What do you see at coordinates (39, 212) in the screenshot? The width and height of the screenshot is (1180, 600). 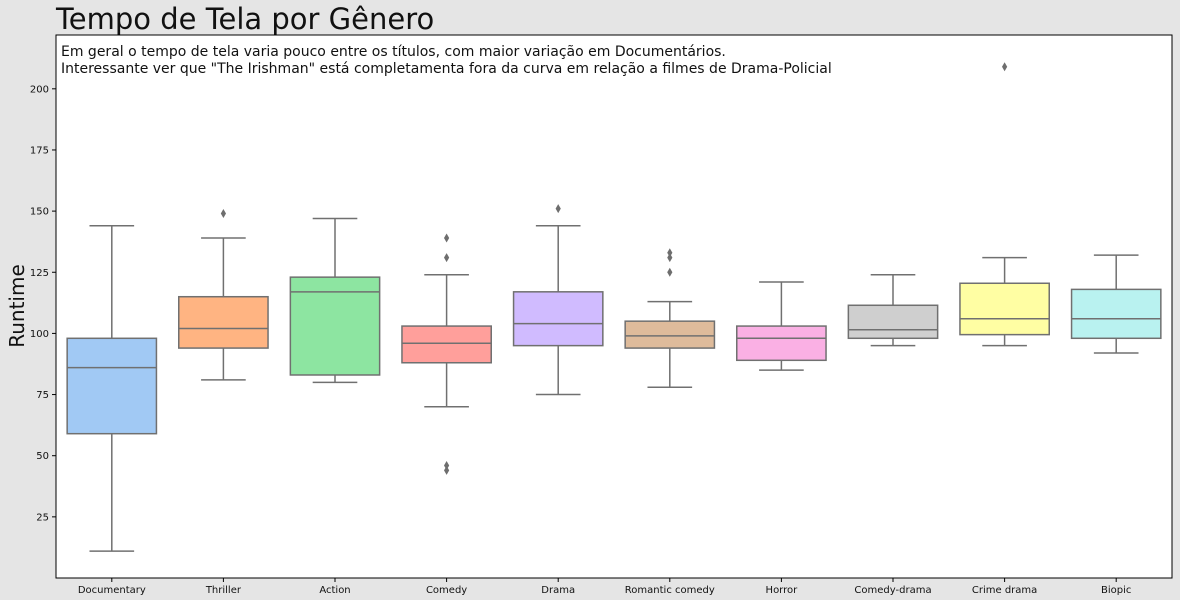 I see `y-tick-label: 150` at bounding box center [39, 212].